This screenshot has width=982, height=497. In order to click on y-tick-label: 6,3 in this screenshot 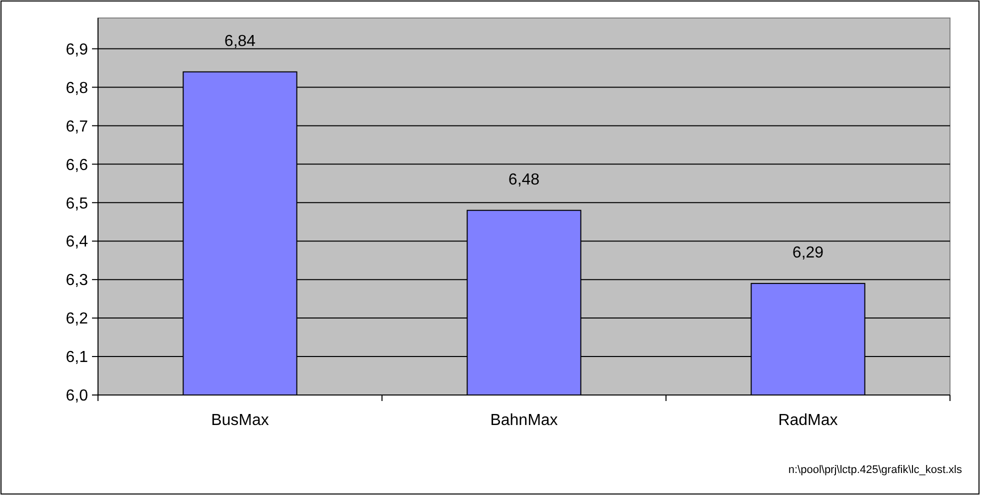, I will do `click(77, 281)`.